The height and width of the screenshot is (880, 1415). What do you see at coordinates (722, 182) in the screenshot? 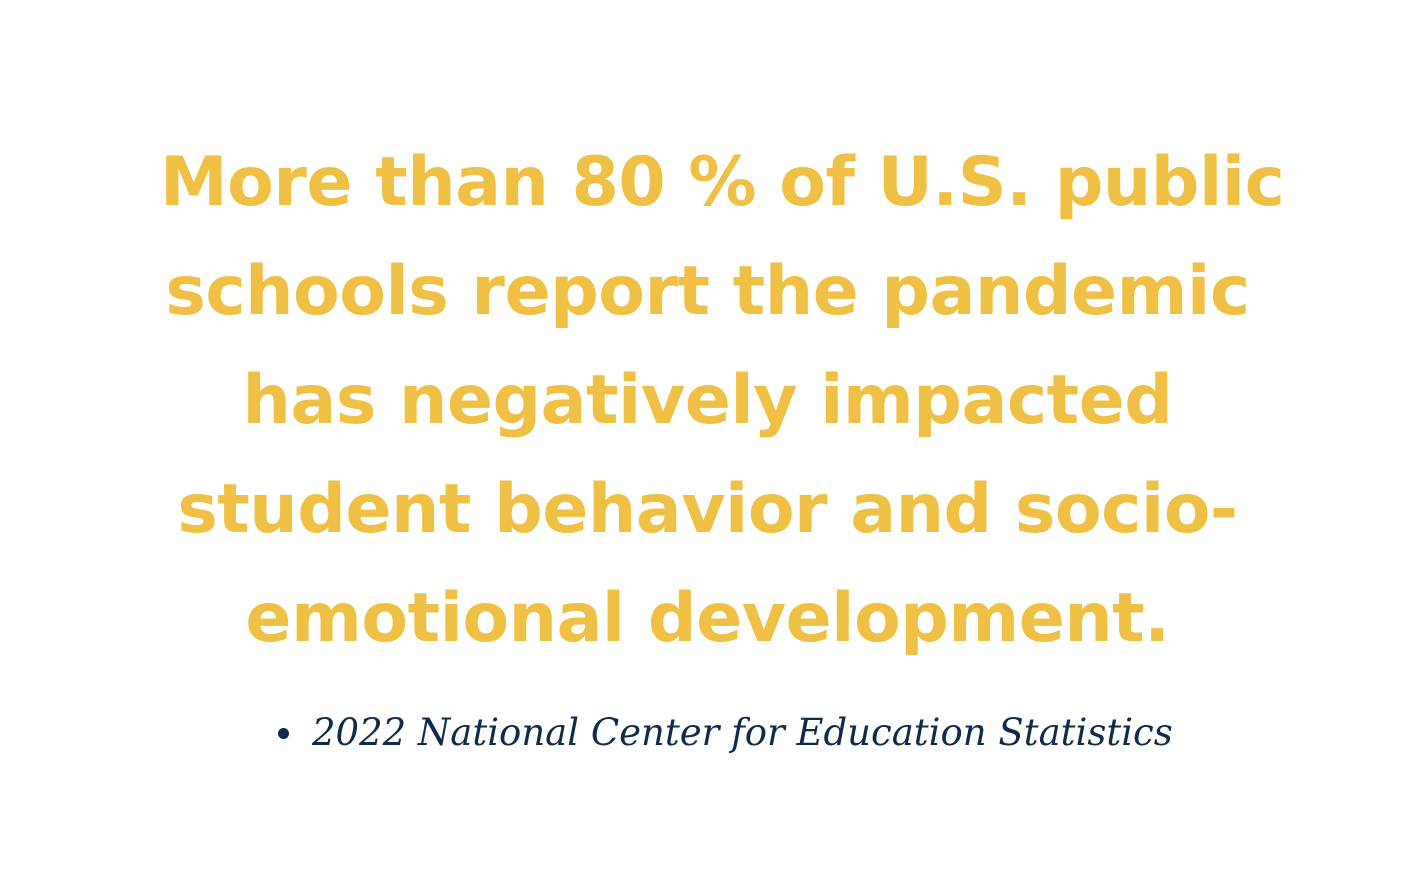
I see `quote-line-1: More than 80 % of U.S. public` at bounding box center [722, 182].